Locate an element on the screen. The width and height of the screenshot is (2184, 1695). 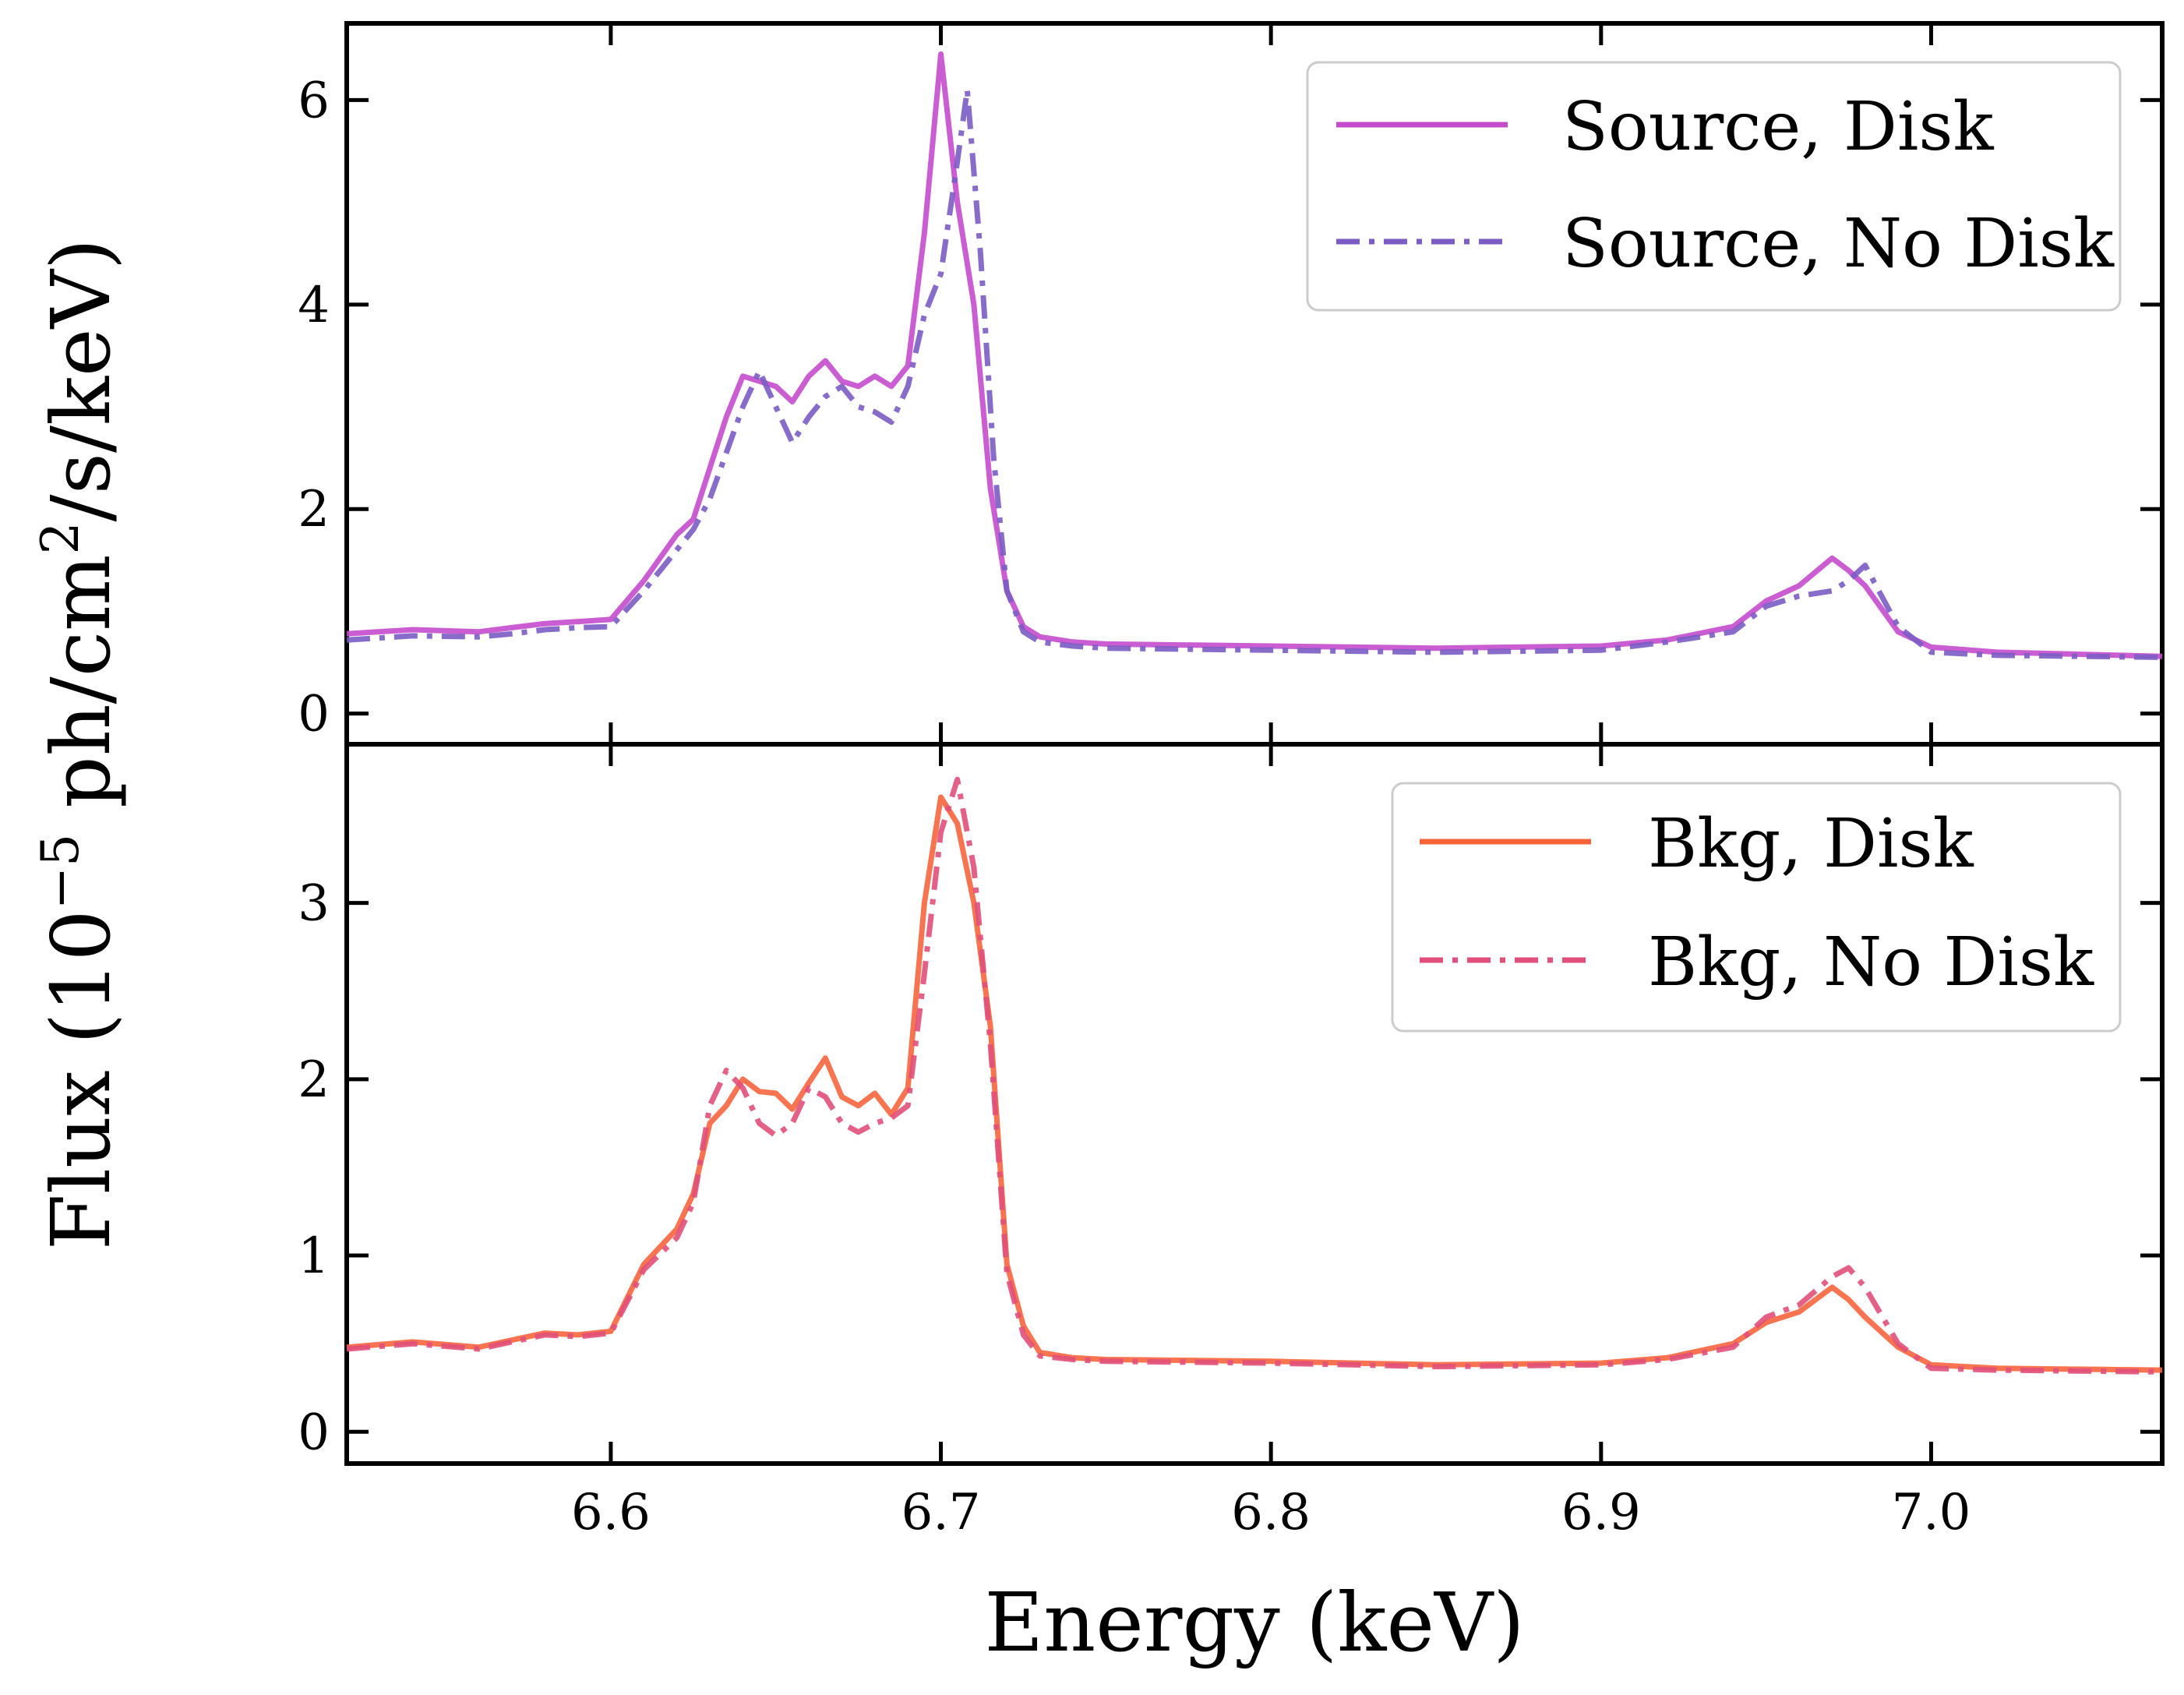
y-tick-label: 1 is located at coordinates (314, 1256).